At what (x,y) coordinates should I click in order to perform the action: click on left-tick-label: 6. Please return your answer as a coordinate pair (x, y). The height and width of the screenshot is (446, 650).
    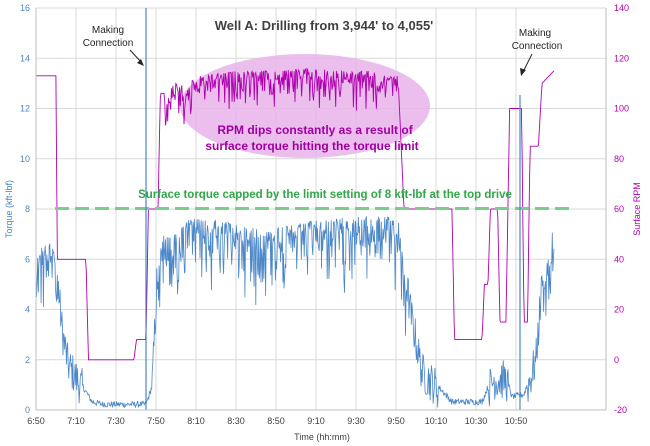
    Looking at the image, I should click on (27, 259).